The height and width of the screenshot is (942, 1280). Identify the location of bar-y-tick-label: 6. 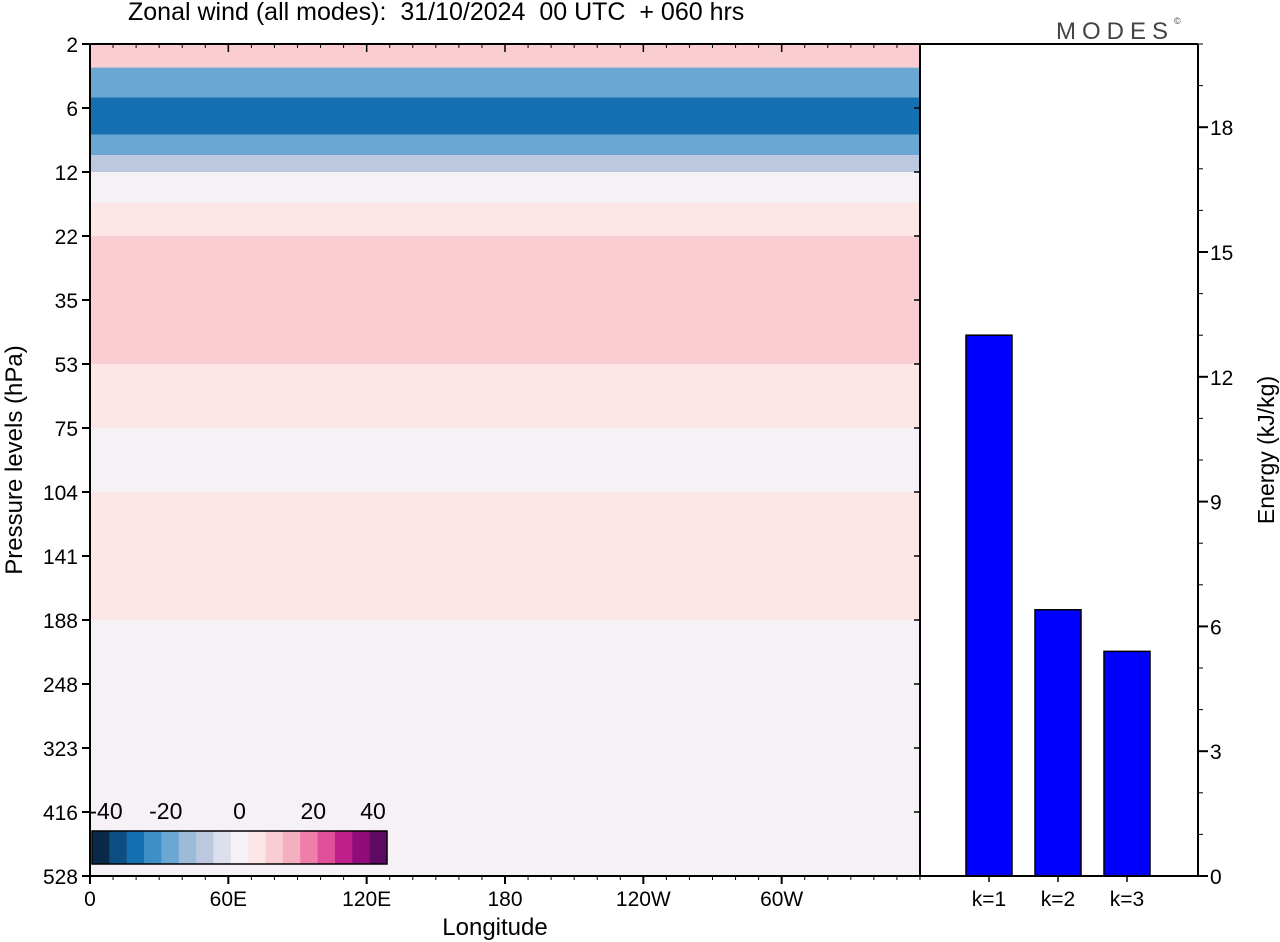
(1216, 627).